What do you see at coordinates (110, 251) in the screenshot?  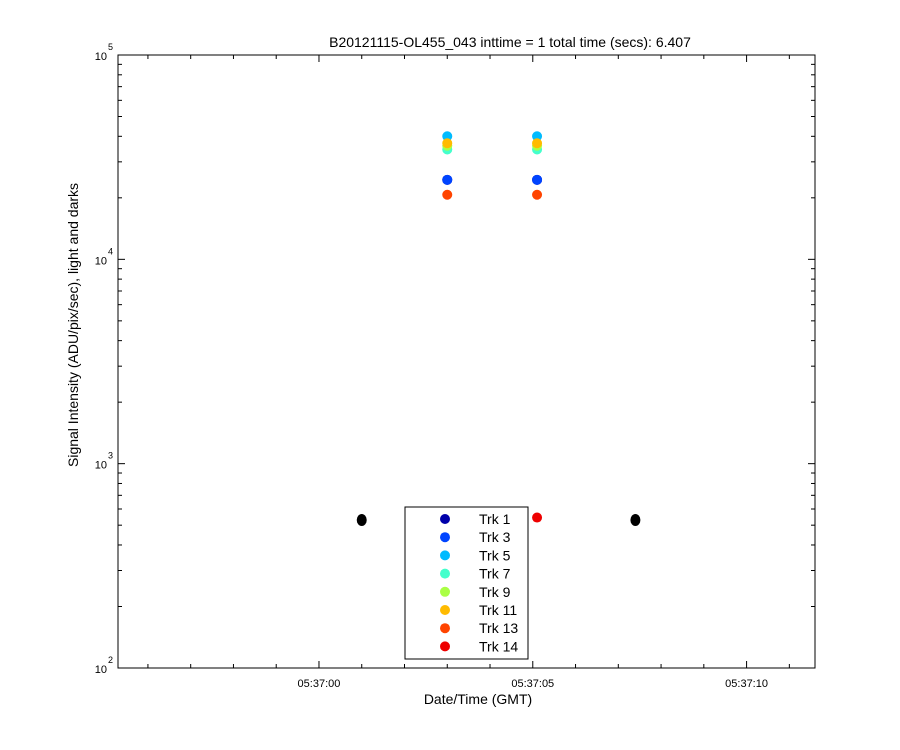 I see `y-tick-exponent: 4` at bounding box center [110, 251].